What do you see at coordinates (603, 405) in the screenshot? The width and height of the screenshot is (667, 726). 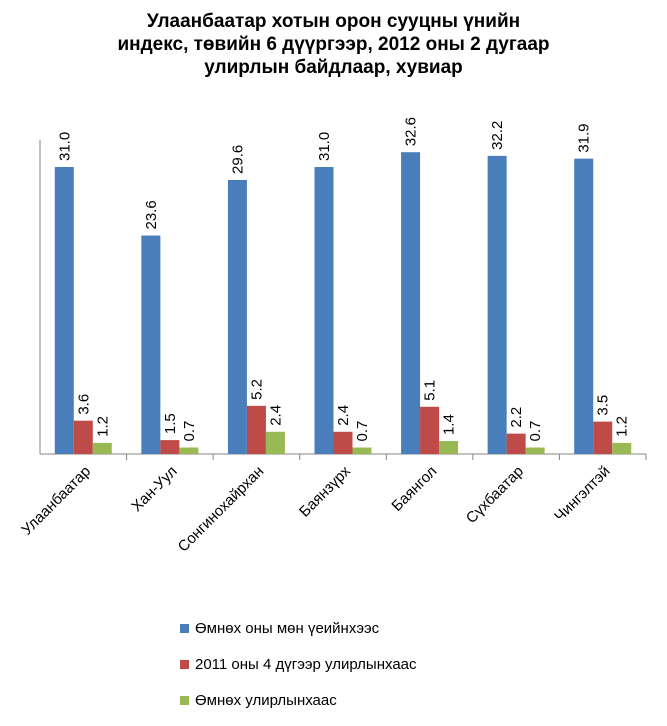 I see `data-label: 3.5` at bounding box center [603, 405].